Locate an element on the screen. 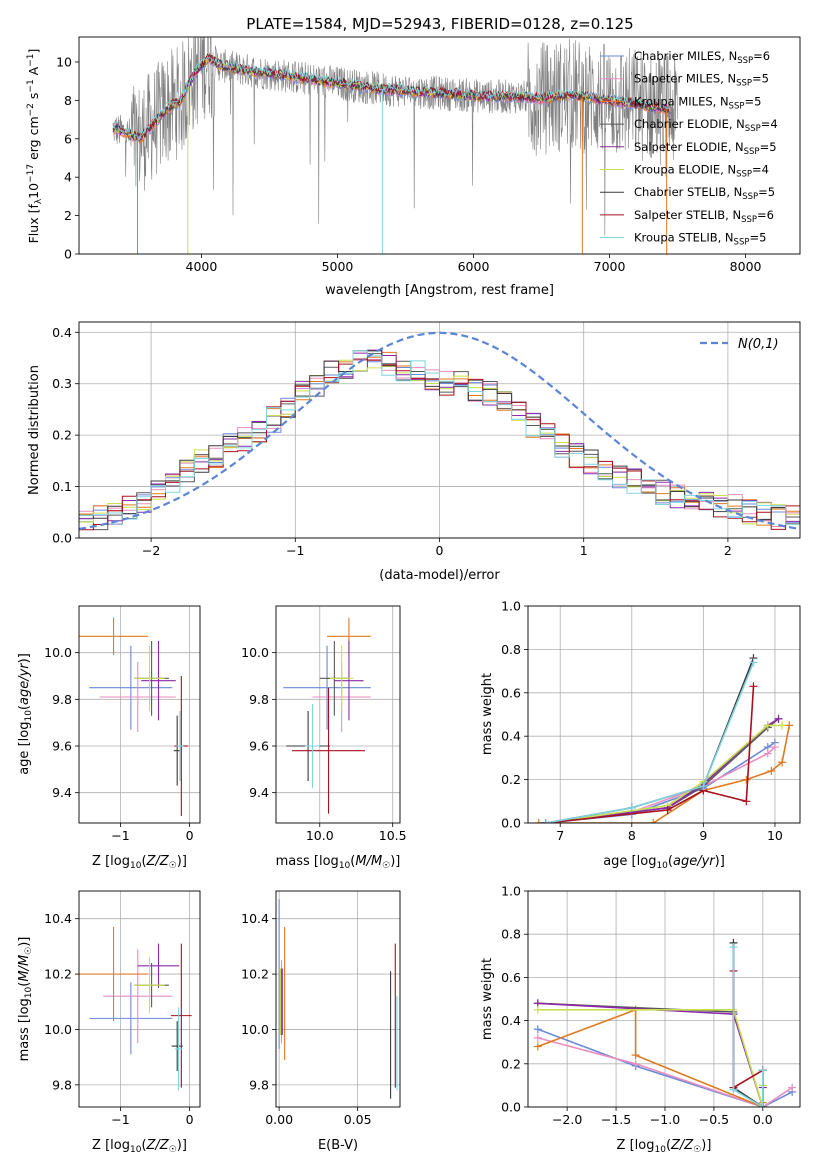 The height and width of the screenshot is (1170, 819). y-tick-label: 4 is located at coordinates (68, 177).